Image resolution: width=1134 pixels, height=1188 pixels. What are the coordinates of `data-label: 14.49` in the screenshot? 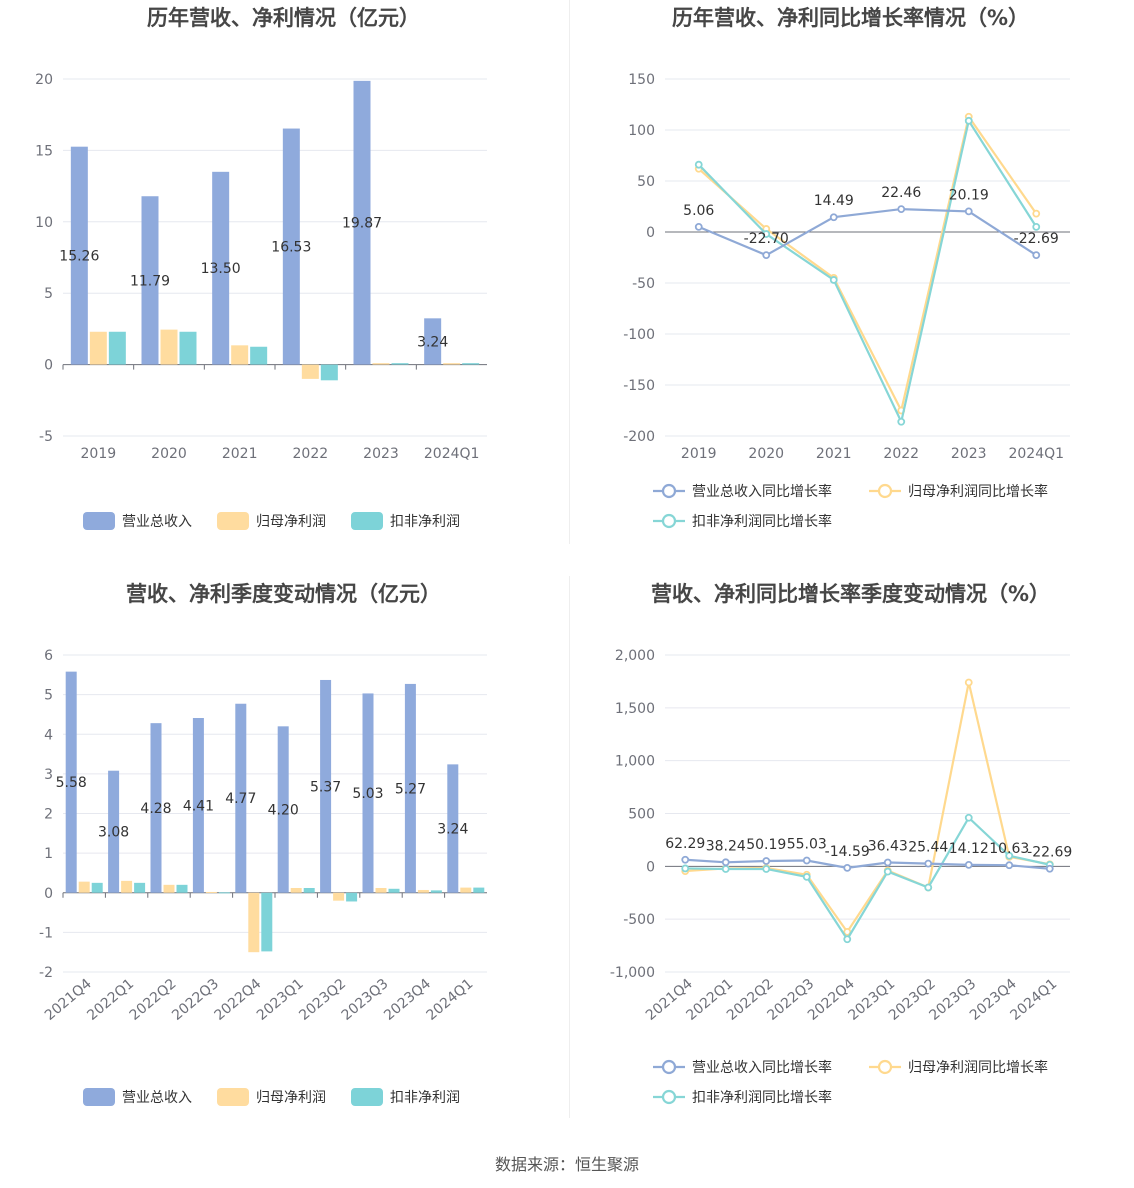 It's located at (834, 201).